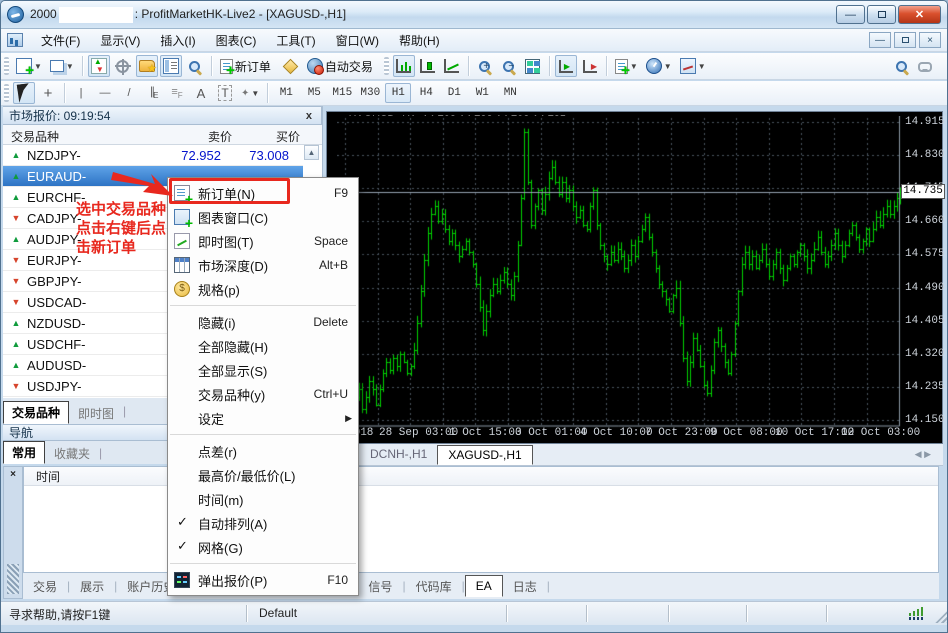 The height and width of the screenshot is (633, 948). I want to click on context-menu-item: 市场深度(D) Alt+B, so click(263, 265).